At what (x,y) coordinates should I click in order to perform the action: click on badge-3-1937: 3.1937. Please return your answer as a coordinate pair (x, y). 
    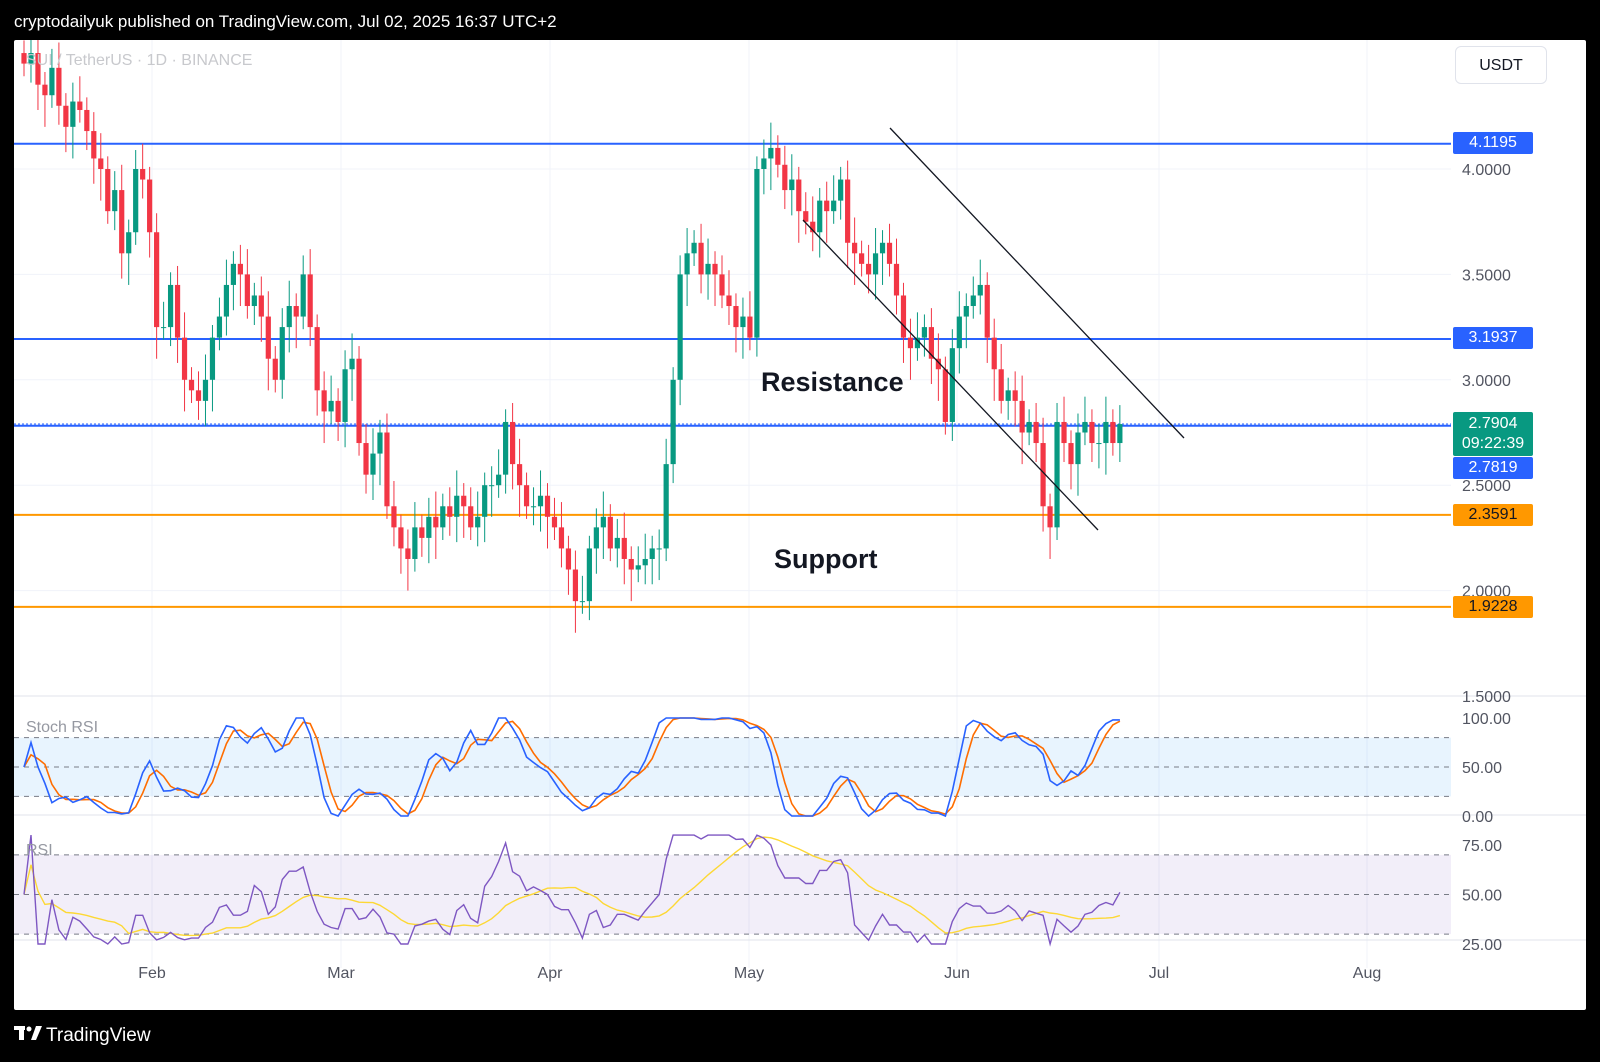
    Looking at the image, I should click on (1493, 338).